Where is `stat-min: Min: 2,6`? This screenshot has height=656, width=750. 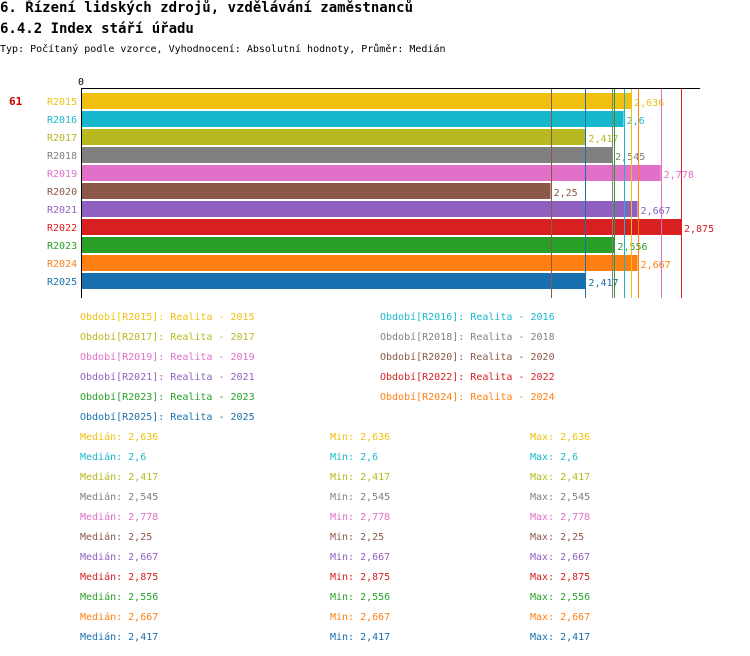
stat-min: Min: 2,6 is located at coordinates (354, 457).